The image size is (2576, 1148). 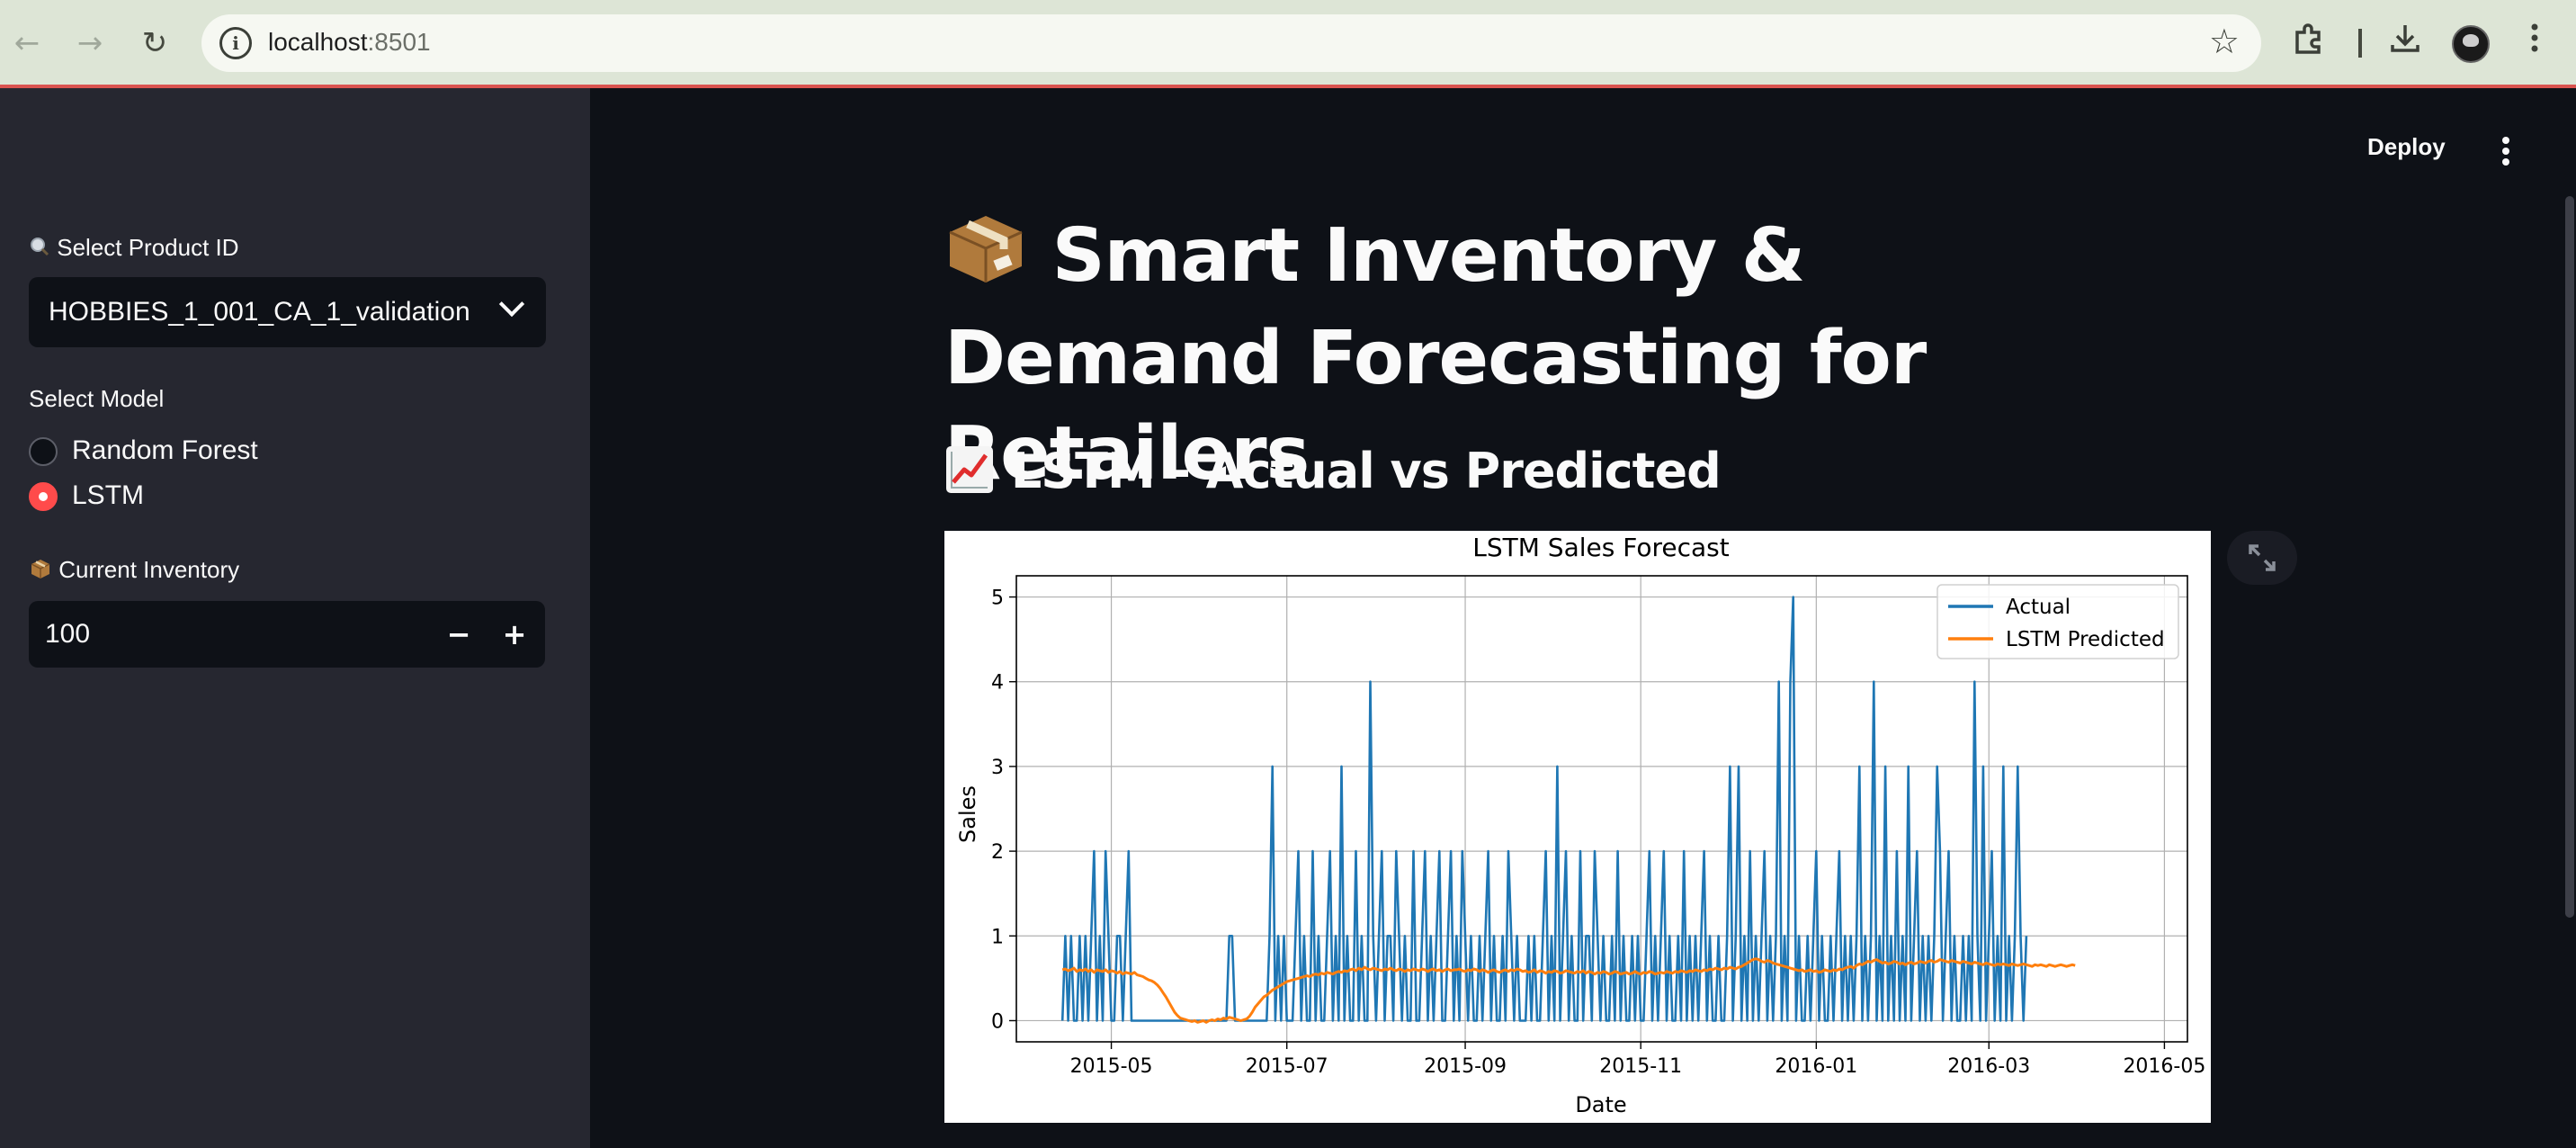 I want to click on y-tick-label: 5, so click(x=997, y=598).